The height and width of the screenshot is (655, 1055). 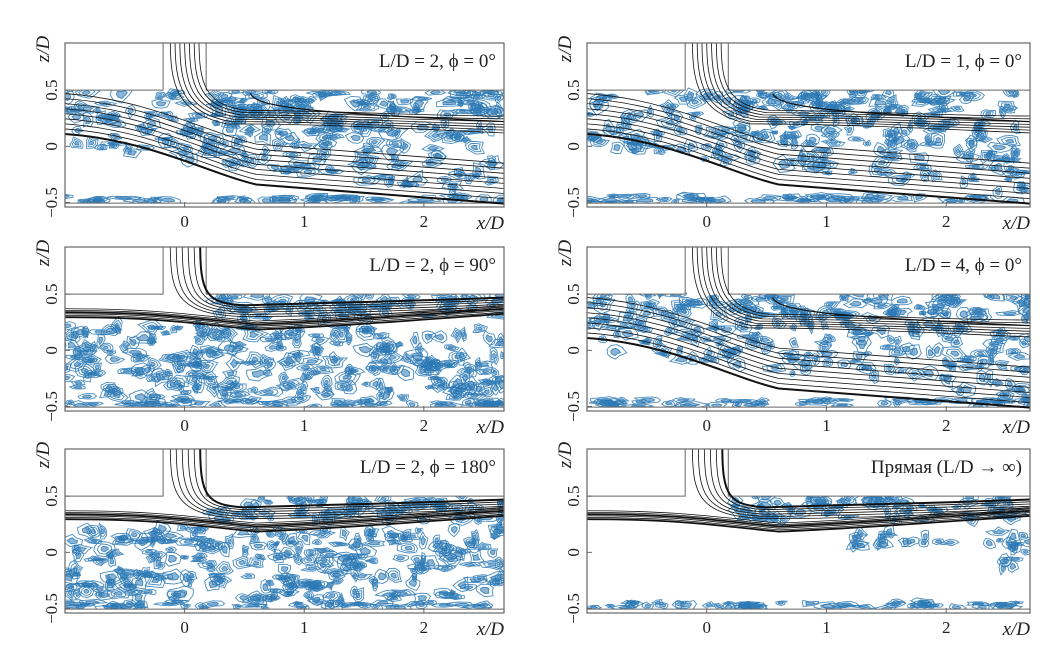 What do you see at coordinates (284, 473) in the screenshot?
I see `channel-wall` at bounding box center [284, 473].